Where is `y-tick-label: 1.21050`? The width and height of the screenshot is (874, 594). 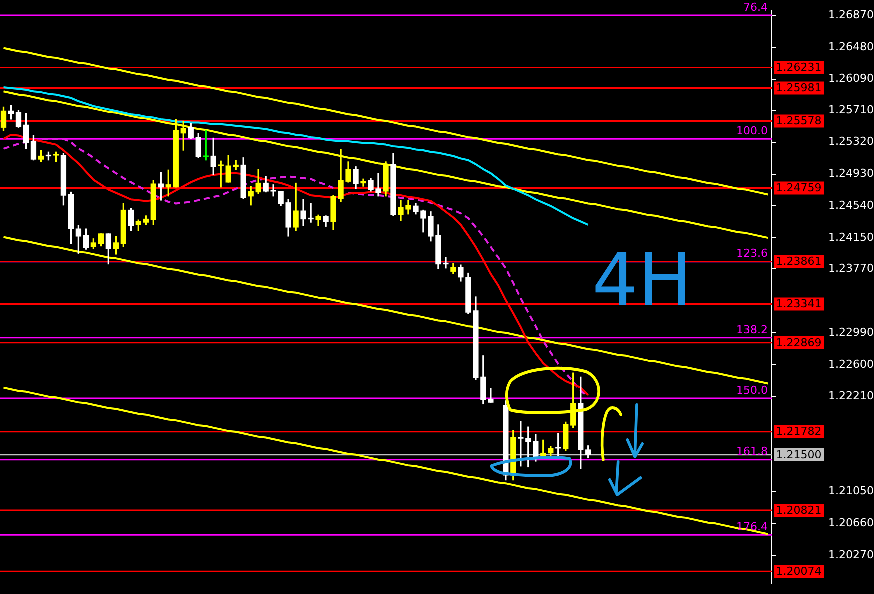 y-tick-label: 1.21050 is located at coordinates (851, 491).